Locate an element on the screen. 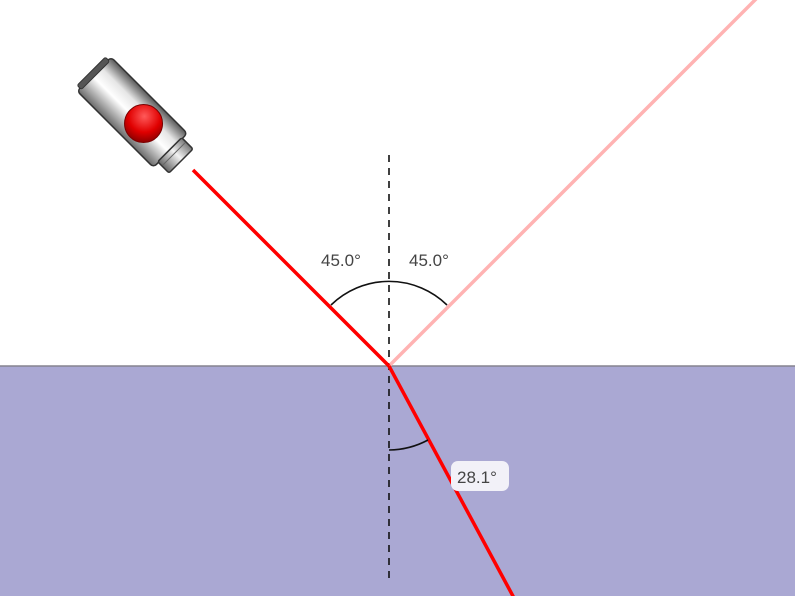 The height and width of the screenshot is (596, 795). laser-nozzle is located at coordinates (175, 155).